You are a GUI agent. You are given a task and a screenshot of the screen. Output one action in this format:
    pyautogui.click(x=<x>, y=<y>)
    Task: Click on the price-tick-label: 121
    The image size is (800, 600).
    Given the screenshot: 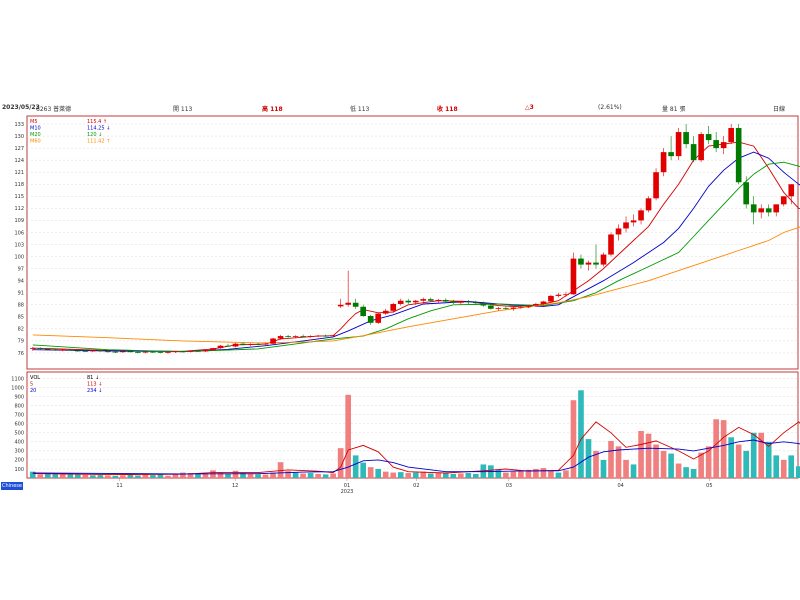 What is the action you would take?
    pyautogui.click(x=19, y=173)
    